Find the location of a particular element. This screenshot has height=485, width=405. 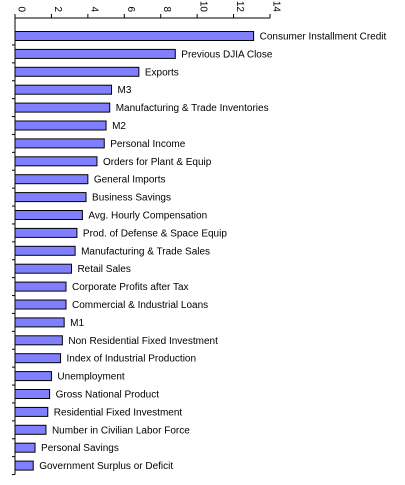

category-label: Residential Fixed Investment is located at coordinates (118, 412).